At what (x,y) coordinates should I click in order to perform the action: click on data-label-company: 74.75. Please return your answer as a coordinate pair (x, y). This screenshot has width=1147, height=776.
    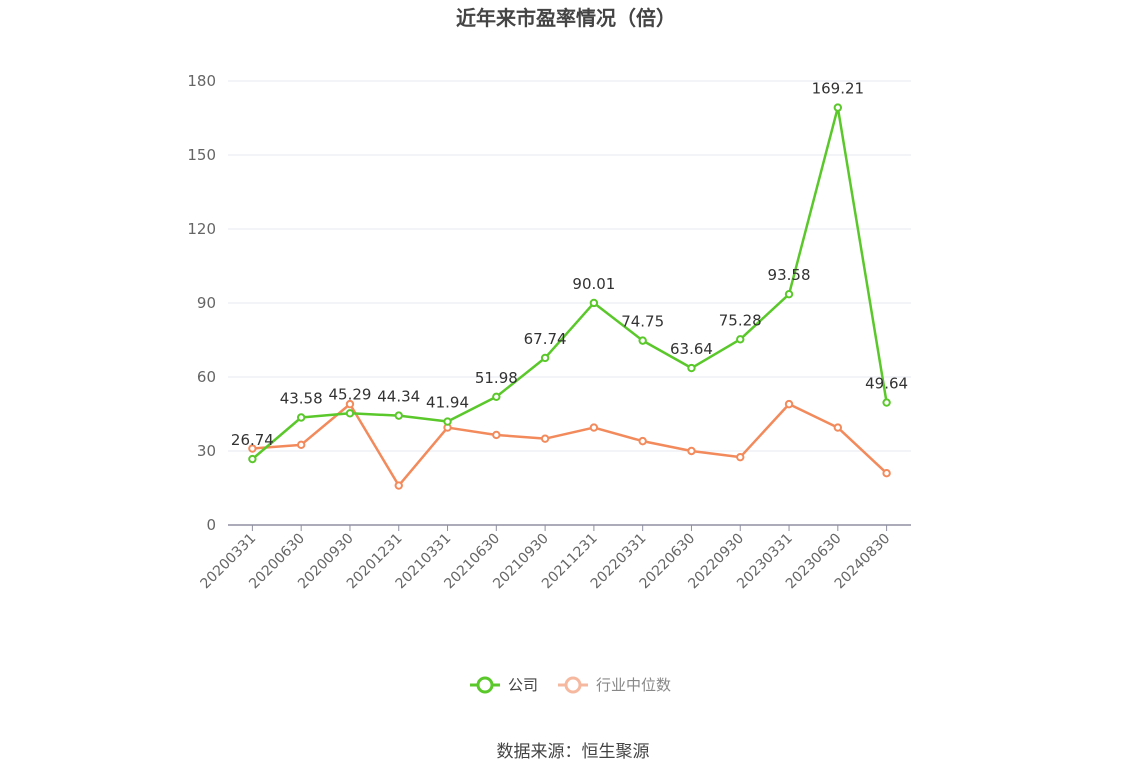
    Looking at the image, I should click on (642, 322).